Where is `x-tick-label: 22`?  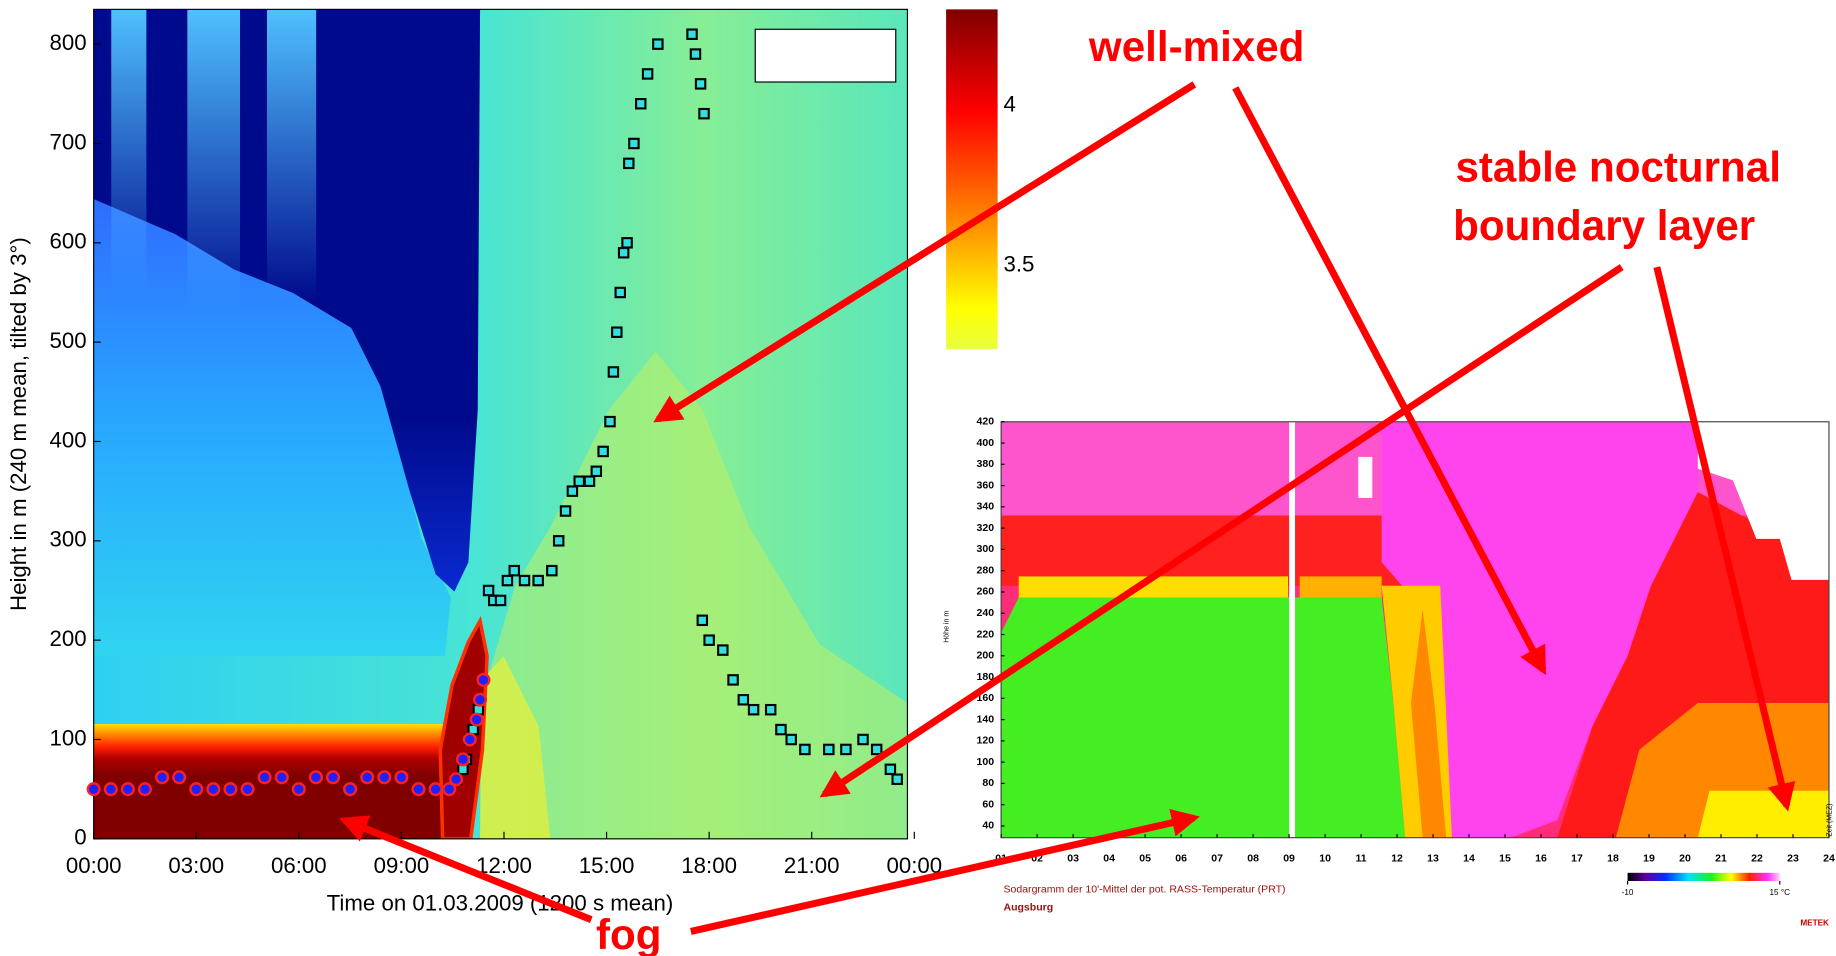 x-tick-label: 22 is located at coordinates (1757, 859).